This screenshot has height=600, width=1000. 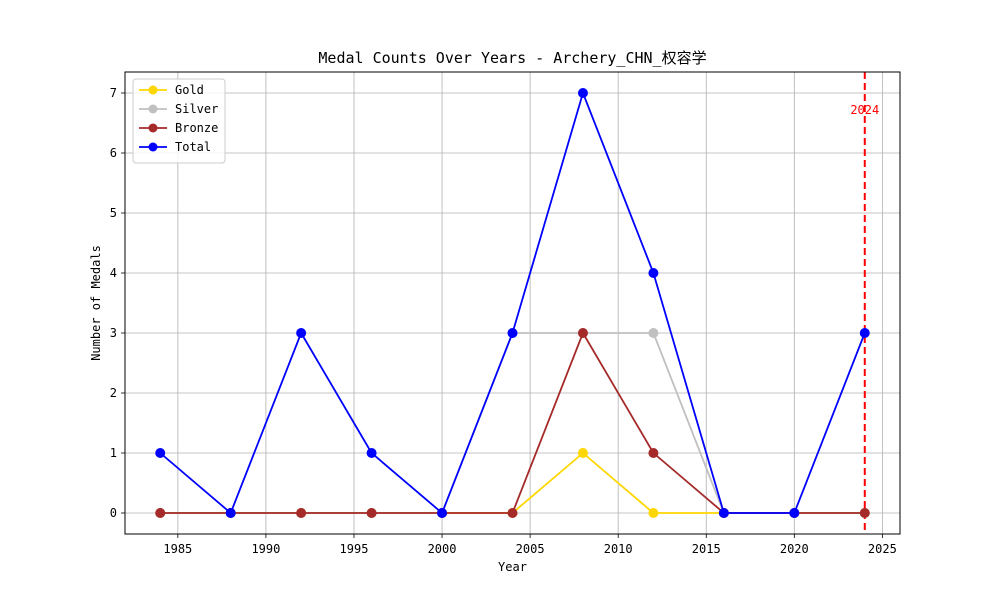 I want to click on y-tick-label: 5, so click(x=113, y=213).